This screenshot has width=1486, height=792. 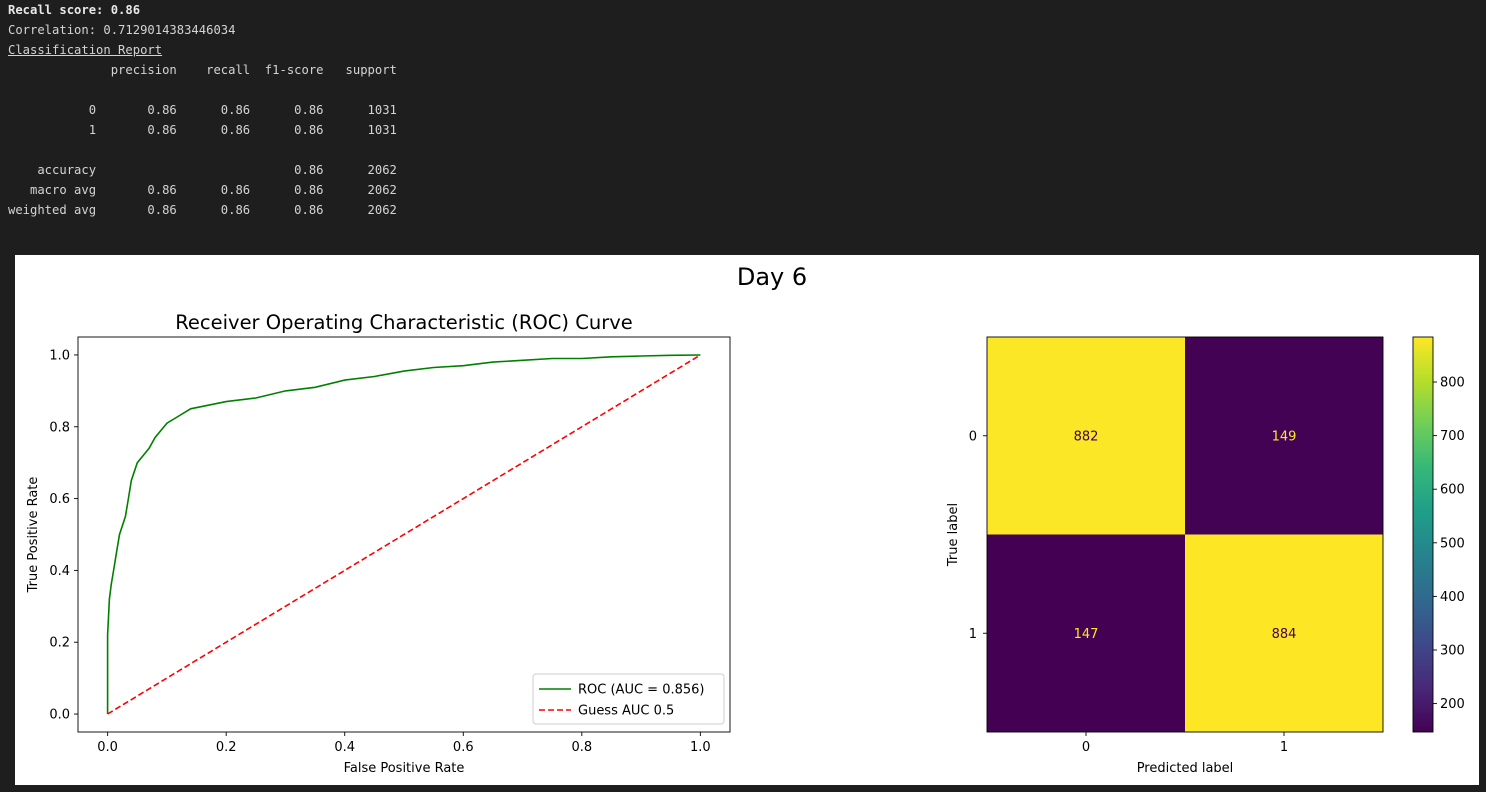 What do you see at coordinates (202, 130) in the screenshot?
I see `console-line: 1 0.86 0.86 0.86 1031` at bounding box center [202, 130].